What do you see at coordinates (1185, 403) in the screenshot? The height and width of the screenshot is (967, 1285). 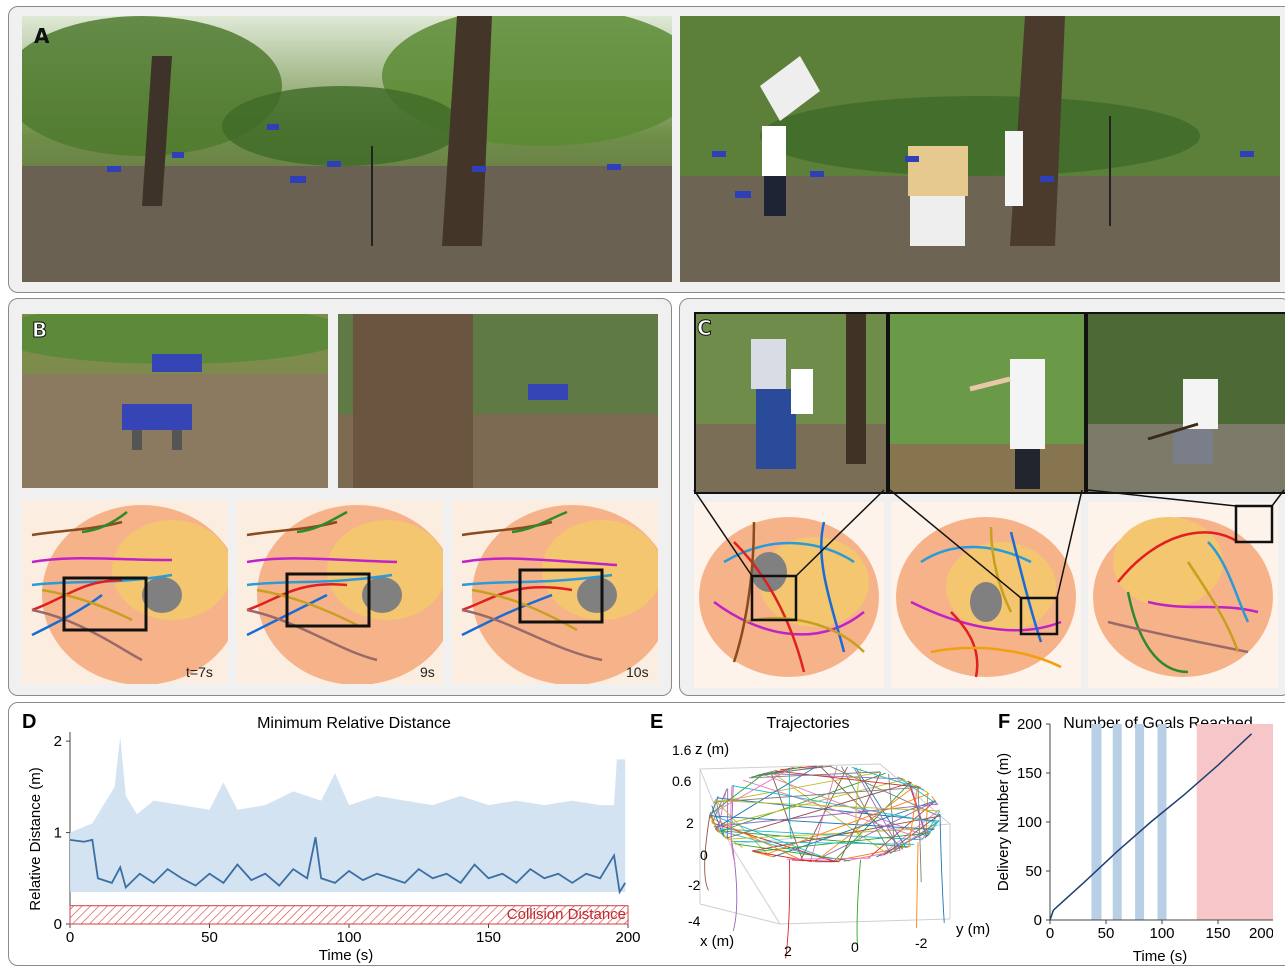 I see `photo-person-swinging` at bounding box center [1185, 403].